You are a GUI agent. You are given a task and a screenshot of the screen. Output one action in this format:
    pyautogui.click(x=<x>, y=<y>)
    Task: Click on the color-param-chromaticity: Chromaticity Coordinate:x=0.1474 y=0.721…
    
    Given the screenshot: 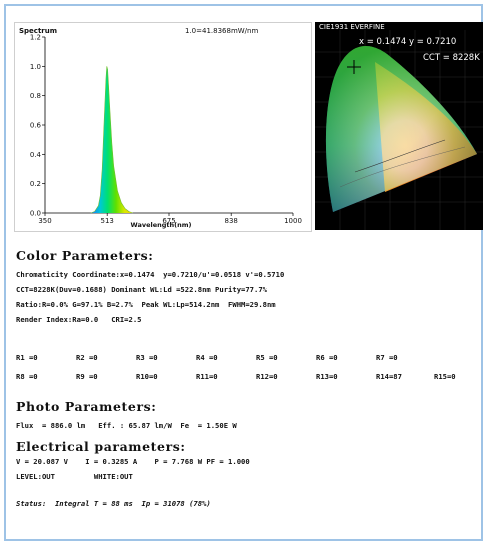 What is the action you would take?
    pyautogui.click(x=150, y=274)
    